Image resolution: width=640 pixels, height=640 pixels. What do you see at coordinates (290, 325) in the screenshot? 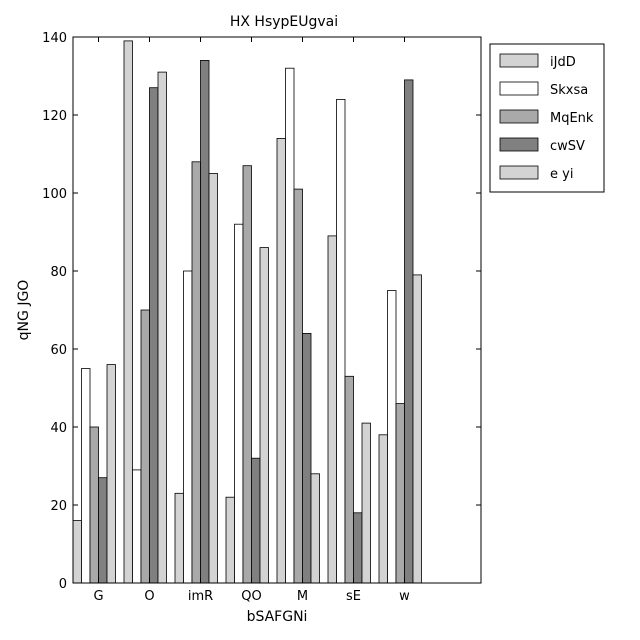
I see `bar-M-Skxsa` at bounding box center [290, 325].